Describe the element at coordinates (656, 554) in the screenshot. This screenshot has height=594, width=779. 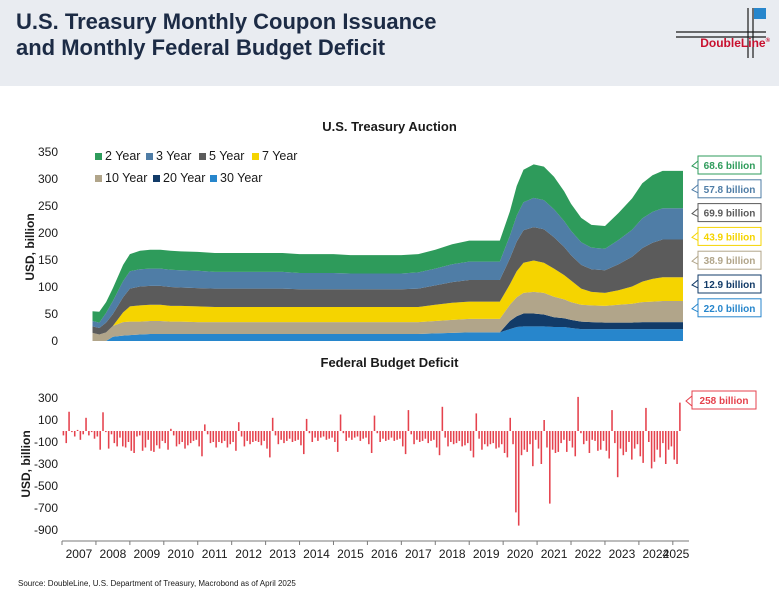
I see `x-tick-label-2024: 2024` at that location.